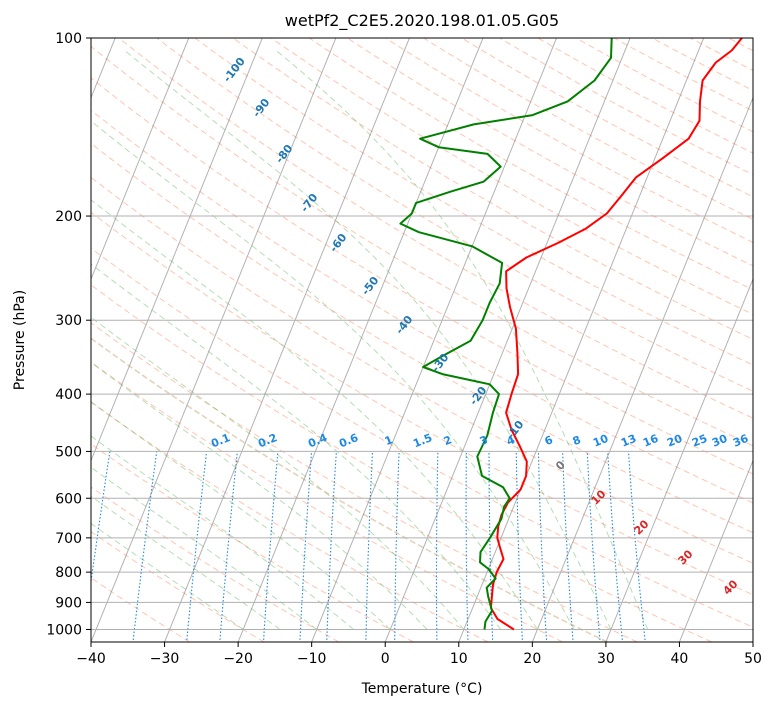 The image size is (775, 708). What do you see at coordinates (64, 630) in the screenshot?
I see `y-tick-label: 1000` at bounding box center [64, 630].